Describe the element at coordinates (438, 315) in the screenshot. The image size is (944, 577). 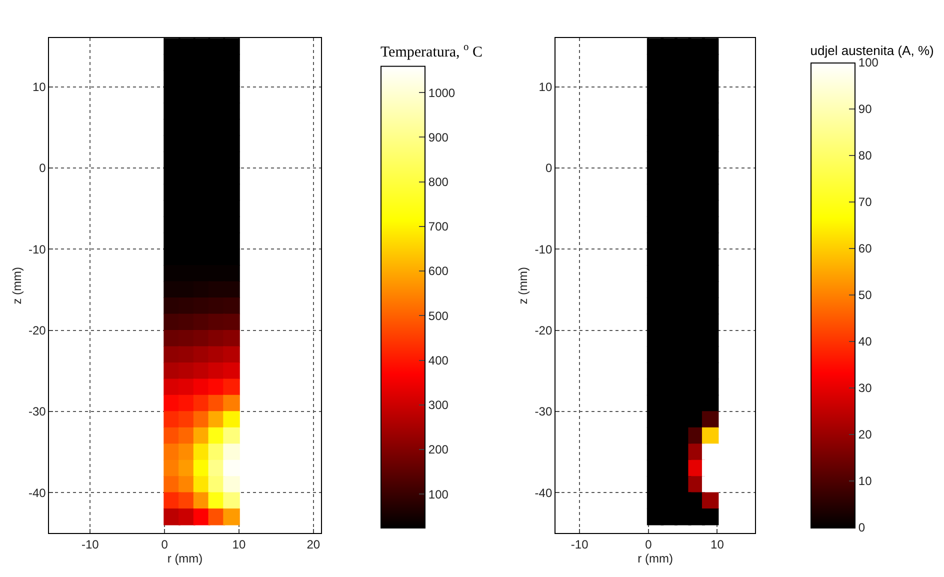
I see `color-bar-label: 500` at that location.